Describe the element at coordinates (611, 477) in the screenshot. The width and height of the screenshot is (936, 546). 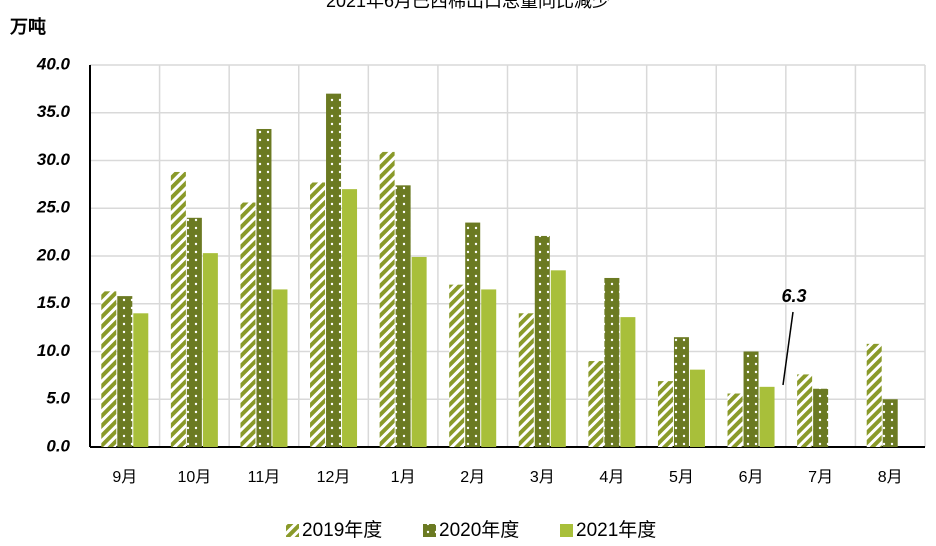
I see `x-tick-label: 4月` at that location.